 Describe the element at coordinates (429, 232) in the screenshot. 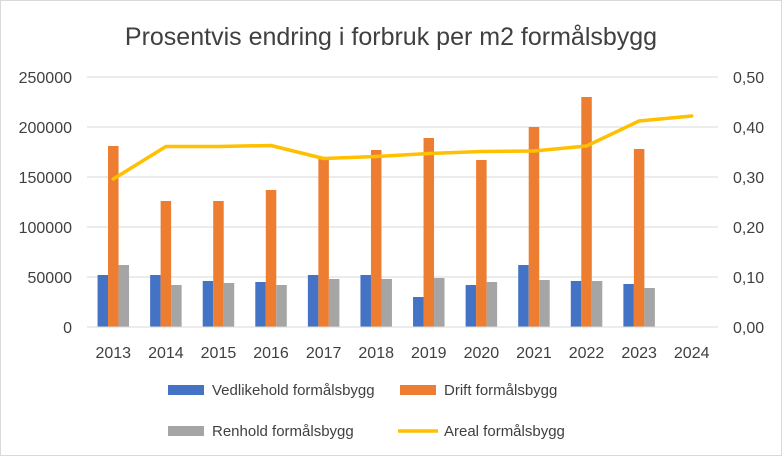

I see `bar-drift-2019` at that location.